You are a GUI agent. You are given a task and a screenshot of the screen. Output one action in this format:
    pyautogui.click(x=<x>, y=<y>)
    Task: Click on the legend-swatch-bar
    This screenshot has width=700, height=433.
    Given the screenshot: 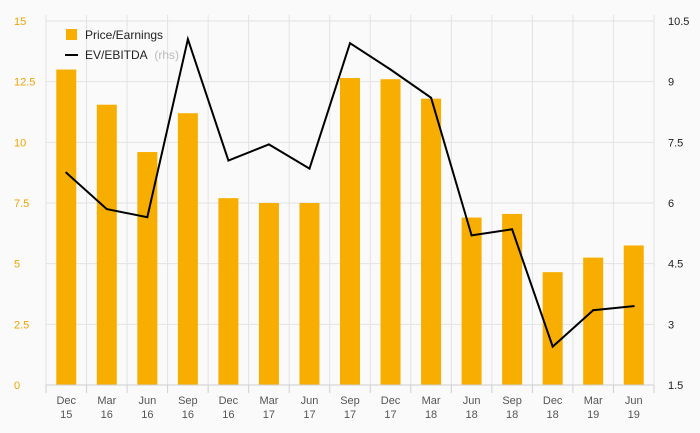 What is the action you would take?
    pyautogui.click(x=71, y=34)
    